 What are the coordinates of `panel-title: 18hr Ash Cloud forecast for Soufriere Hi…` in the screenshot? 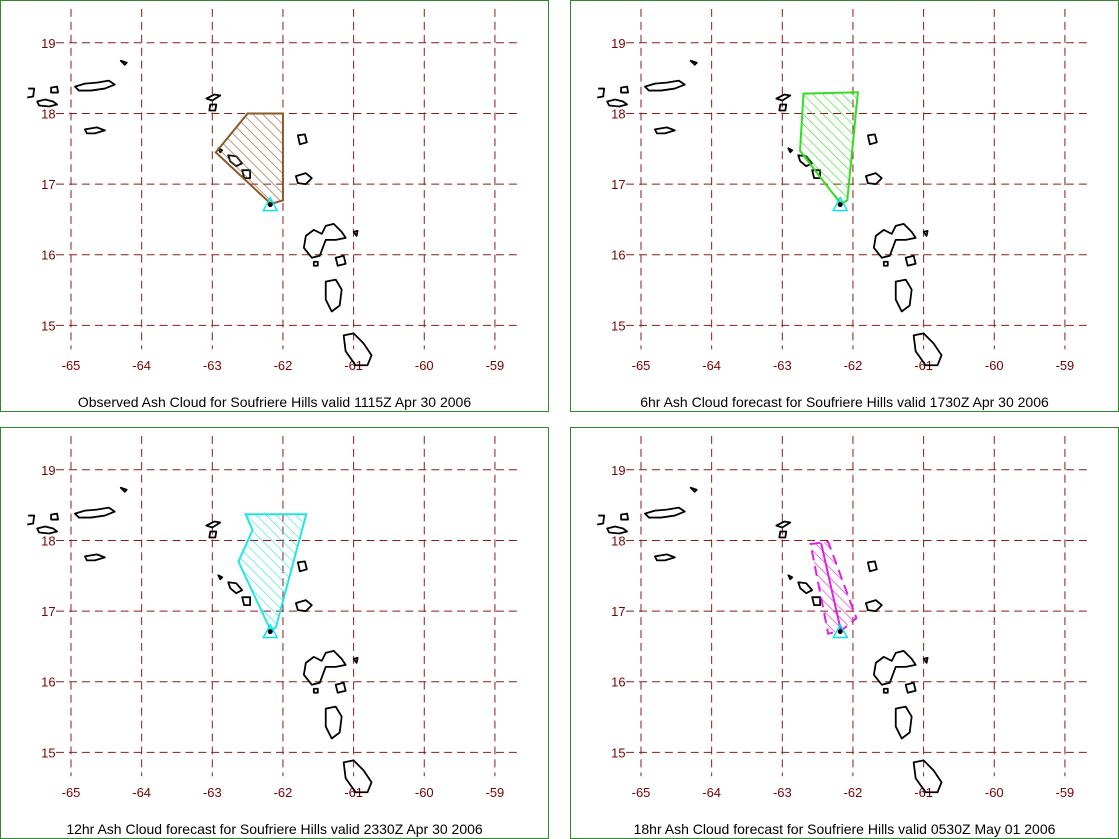 It's located at (844, 829).